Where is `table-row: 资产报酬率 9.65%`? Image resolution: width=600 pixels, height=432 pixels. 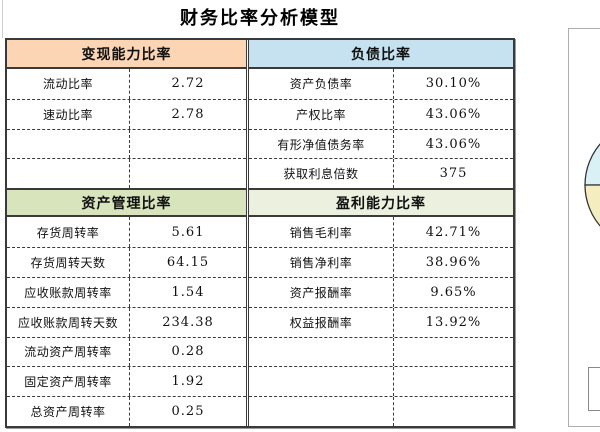
table-row: 资产报酬率 9.65% is located at coordinates (381, 291).